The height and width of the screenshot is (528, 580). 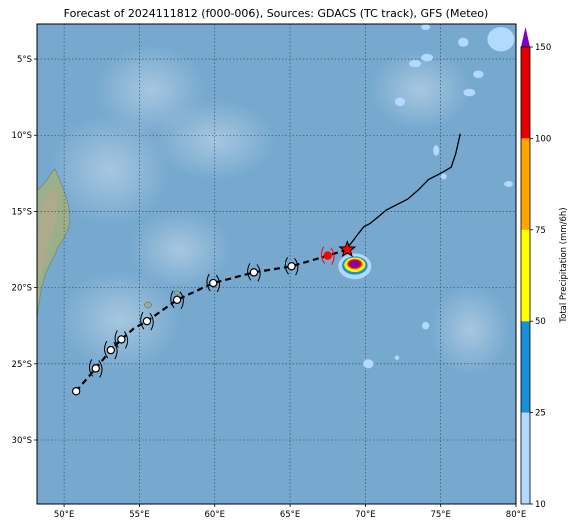 What do you see at coordinates (22, 136) in the screenshot?
I see `y-tick-label: 10°S` at bounding box center [22, 136].